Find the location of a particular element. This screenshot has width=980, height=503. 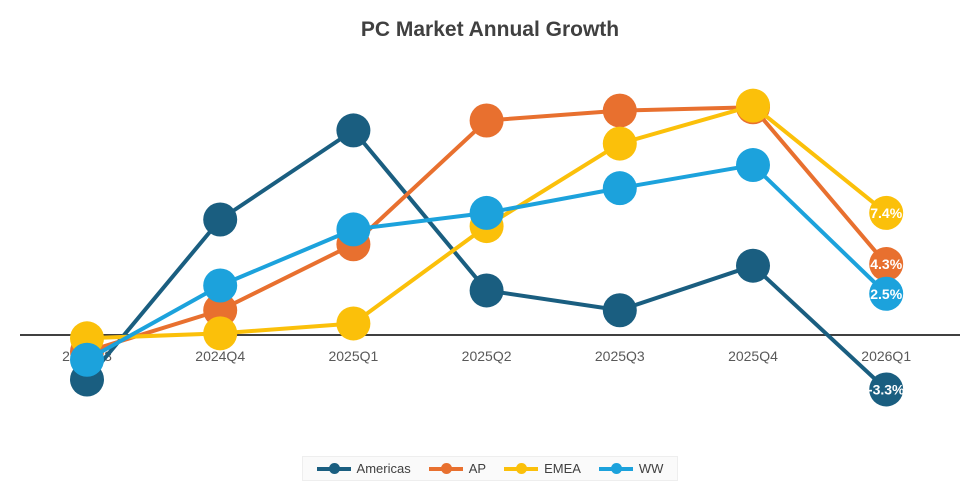

legend-label: Americas is located at coordinates (383, 468).